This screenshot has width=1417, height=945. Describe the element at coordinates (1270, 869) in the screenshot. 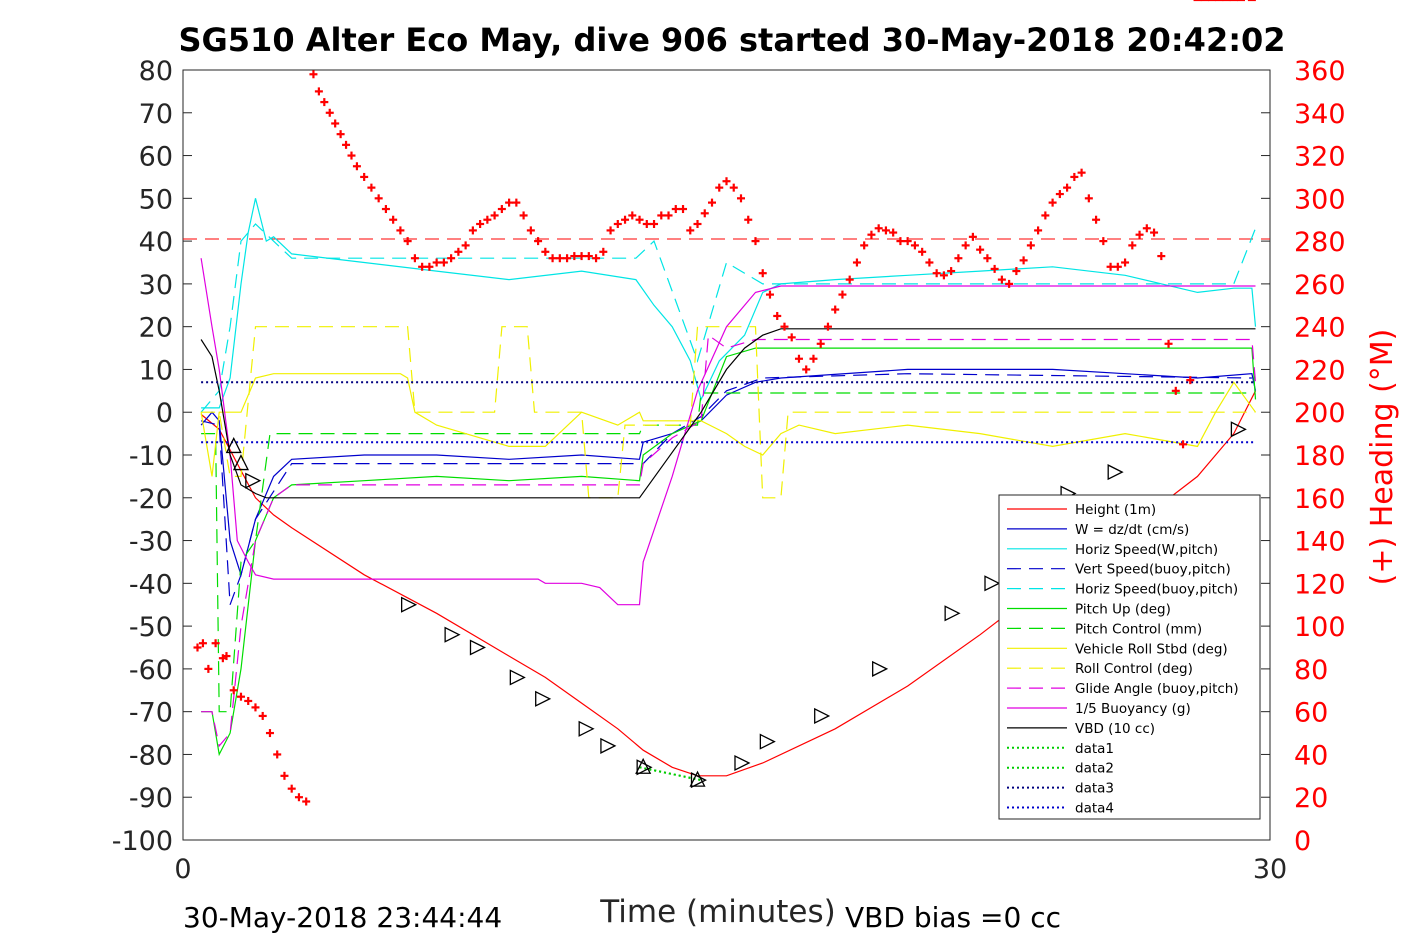

I see `x-tick-label: 30` at that location.